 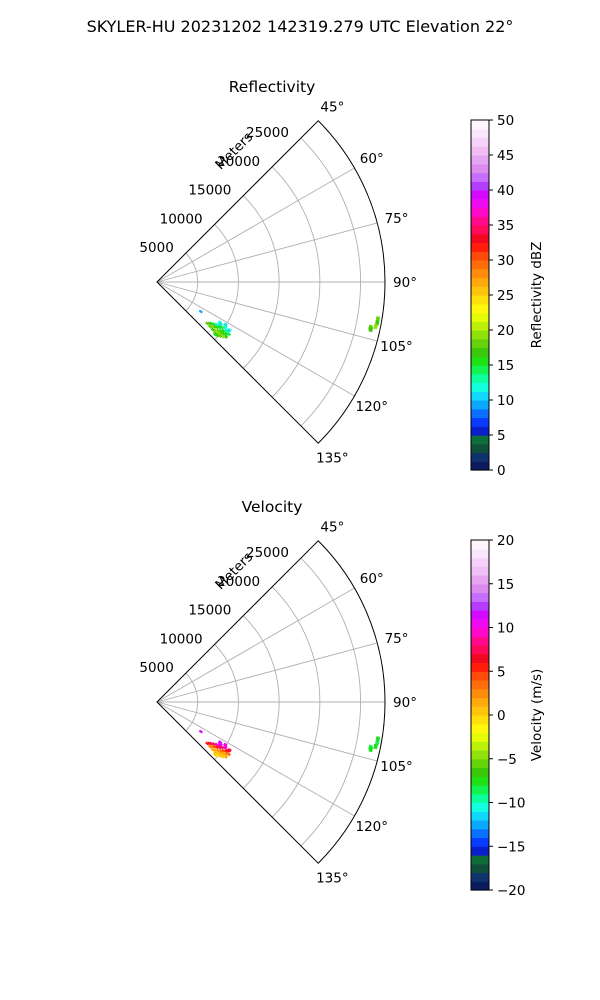 What do you see at coordinates (507, 760) in the screenshot?
I see `colorbar-tick-label: −5` at bounding box center [507, 760].